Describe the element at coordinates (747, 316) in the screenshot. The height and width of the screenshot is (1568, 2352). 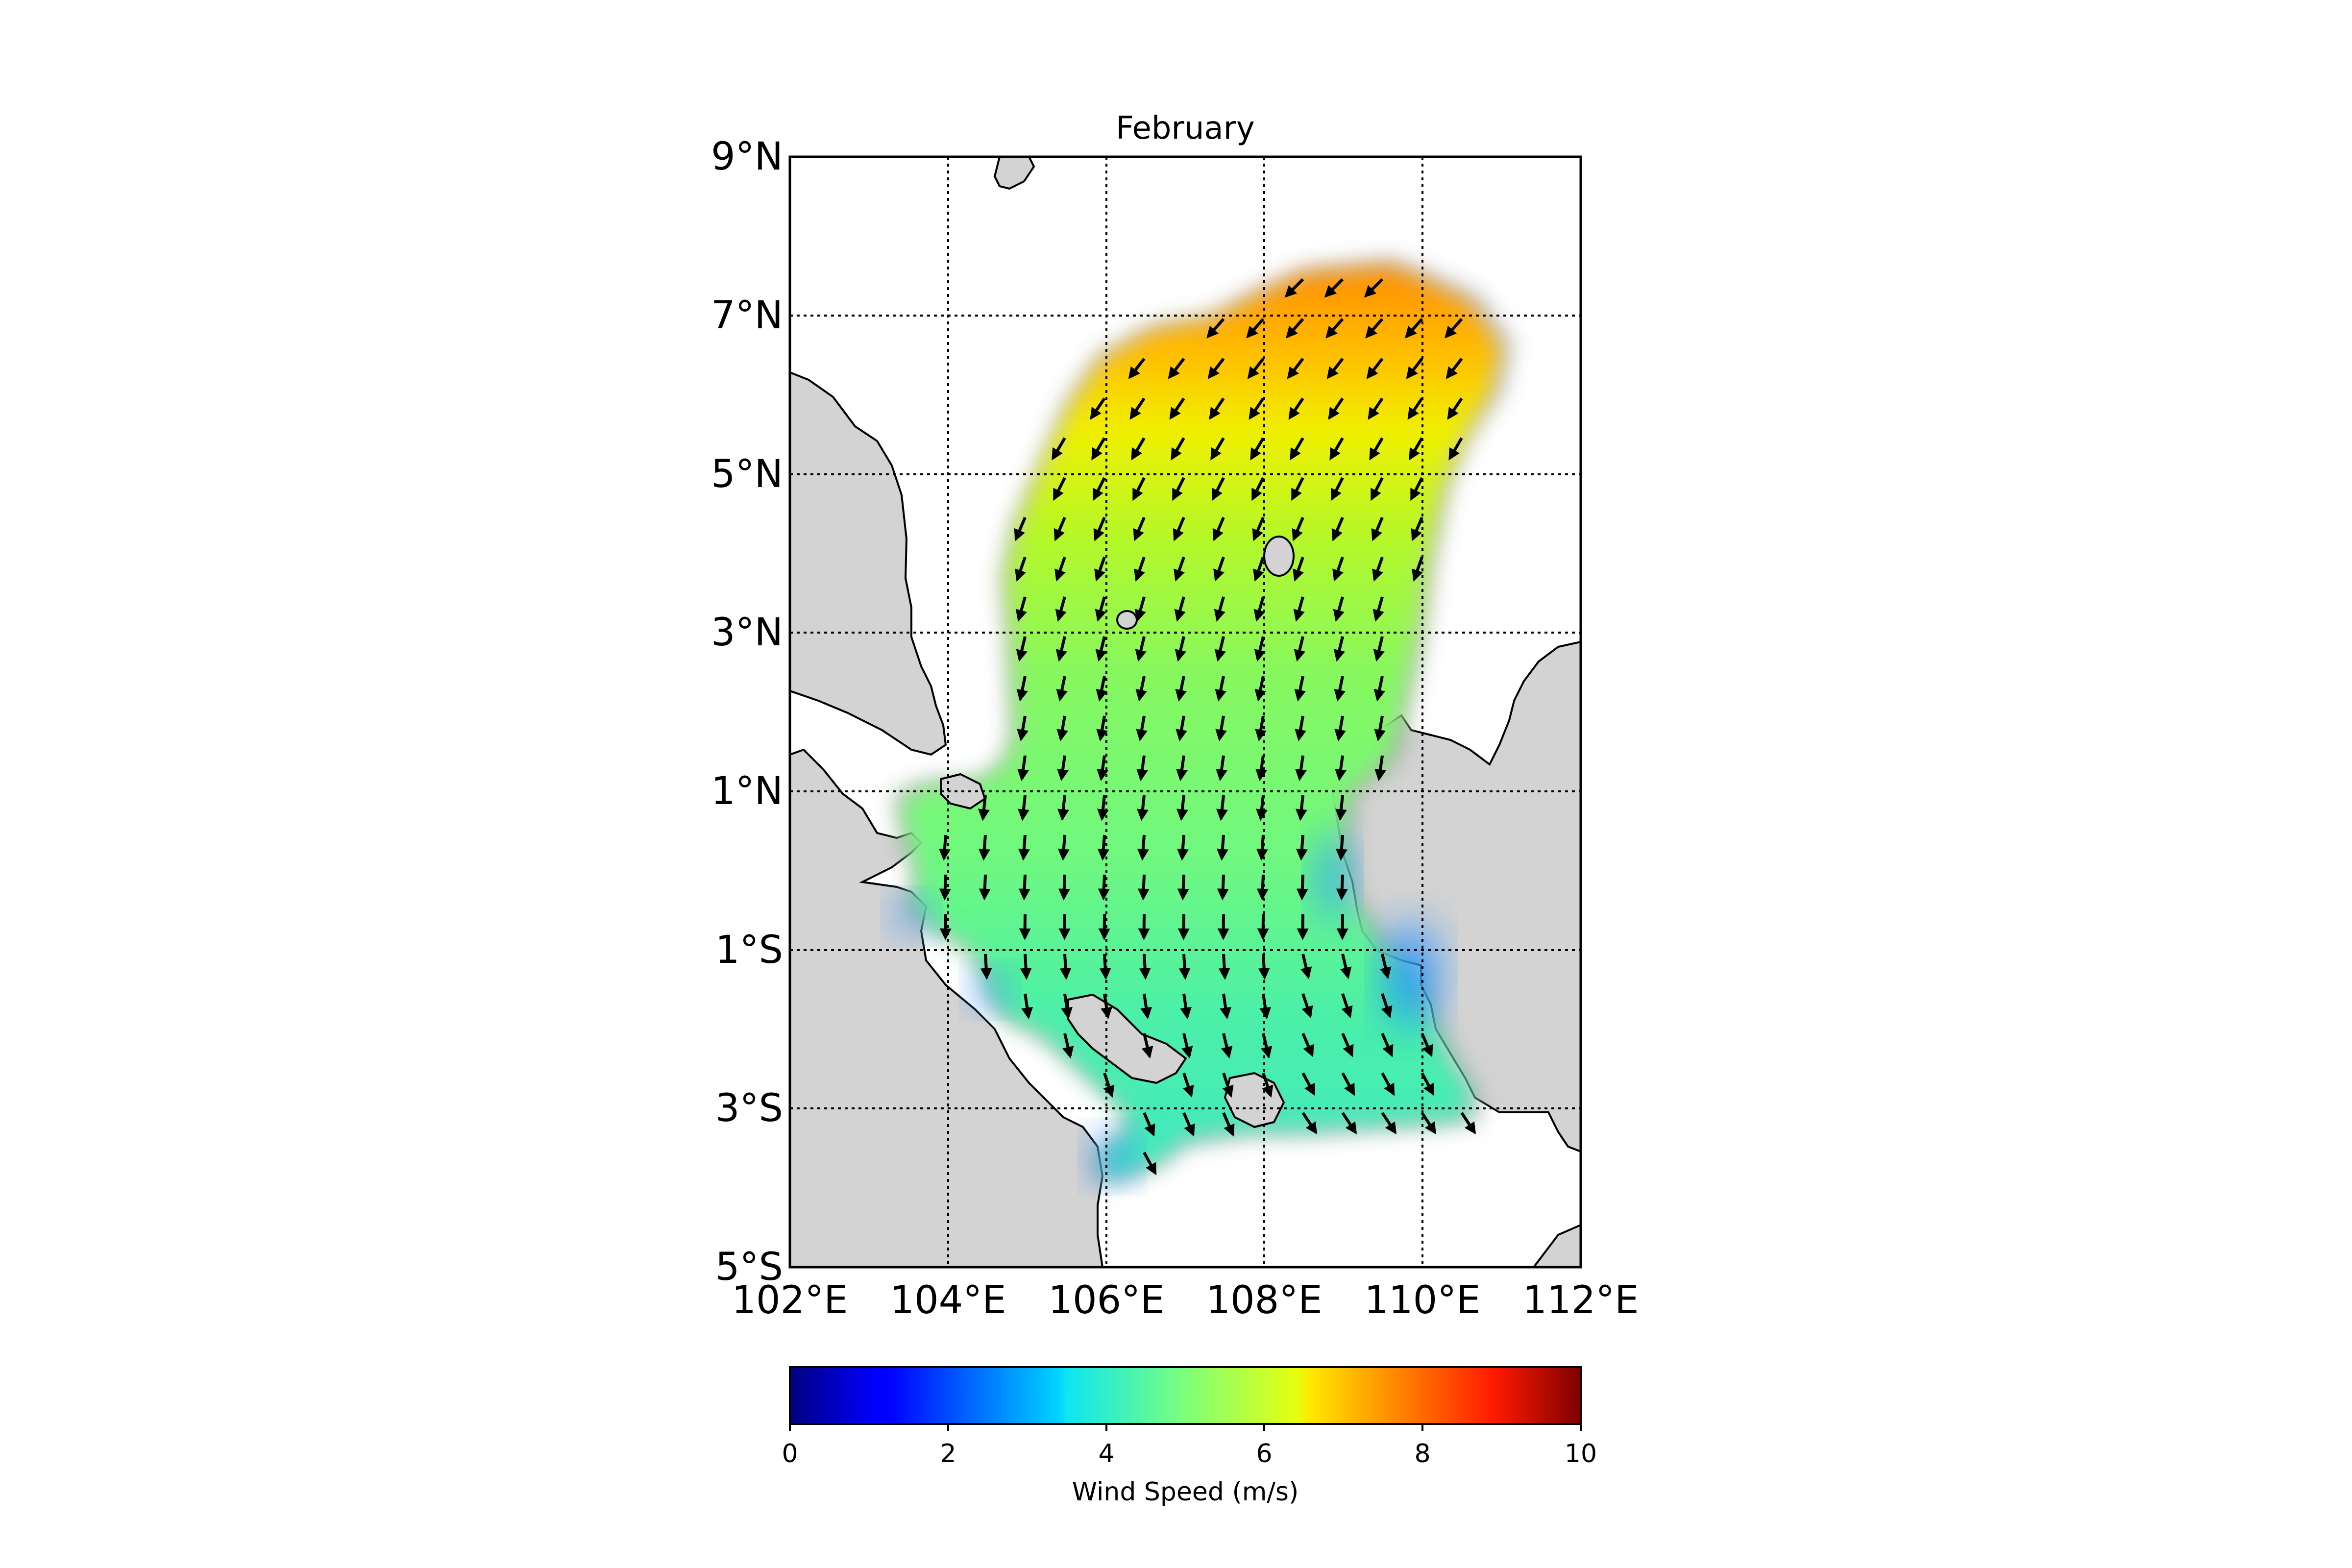
I see `lat-tick-label: 7°N` at that location.